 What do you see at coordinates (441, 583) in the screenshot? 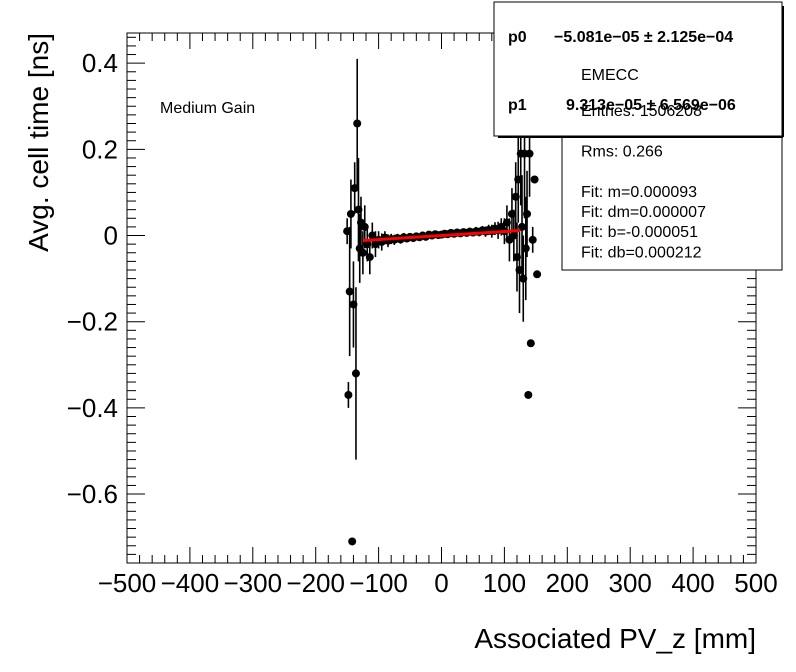
I see `x-tick-label: 0` at bounding box center [441, 583].